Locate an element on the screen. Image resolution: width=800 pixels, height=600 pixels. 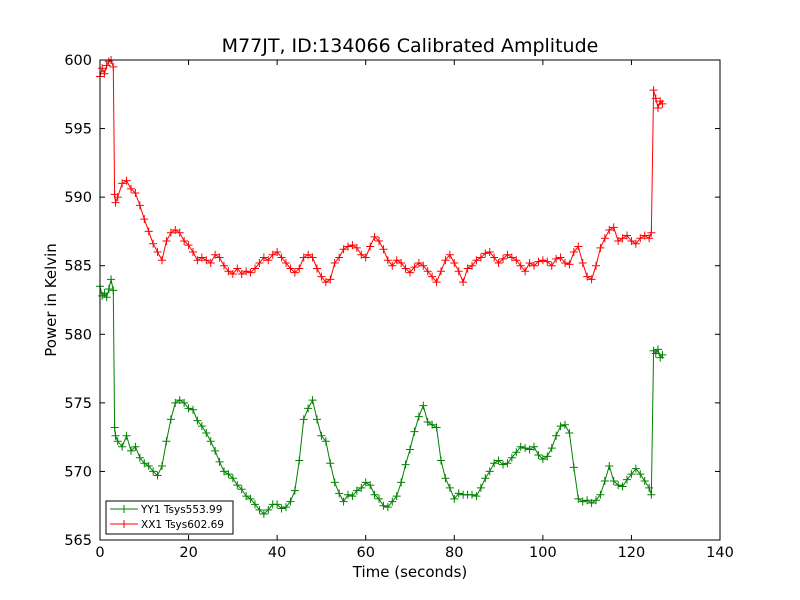
x-tick-label: 140 is located at coordinates (720, 553).